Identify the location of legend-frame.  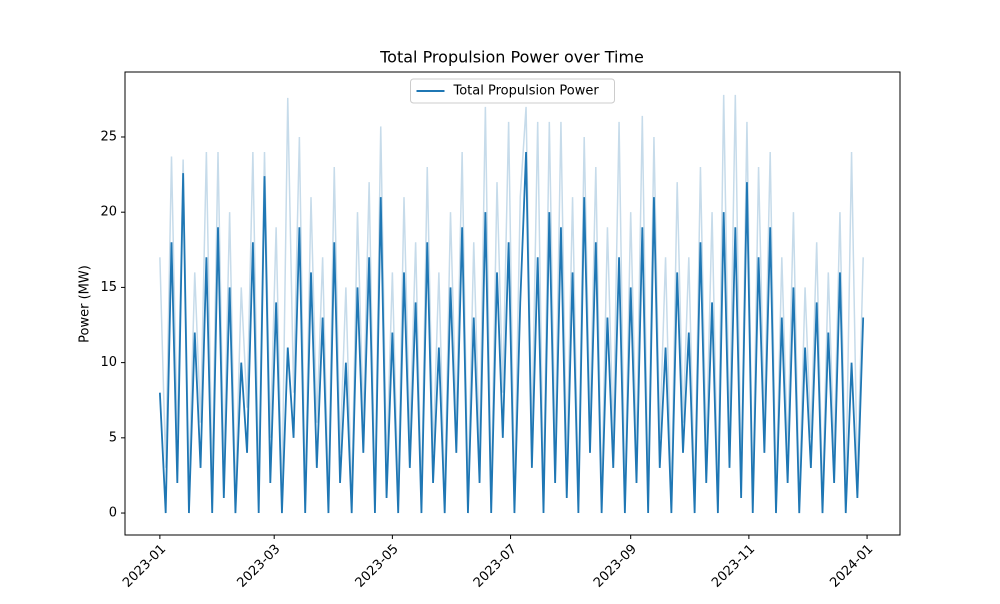
(512, 91).